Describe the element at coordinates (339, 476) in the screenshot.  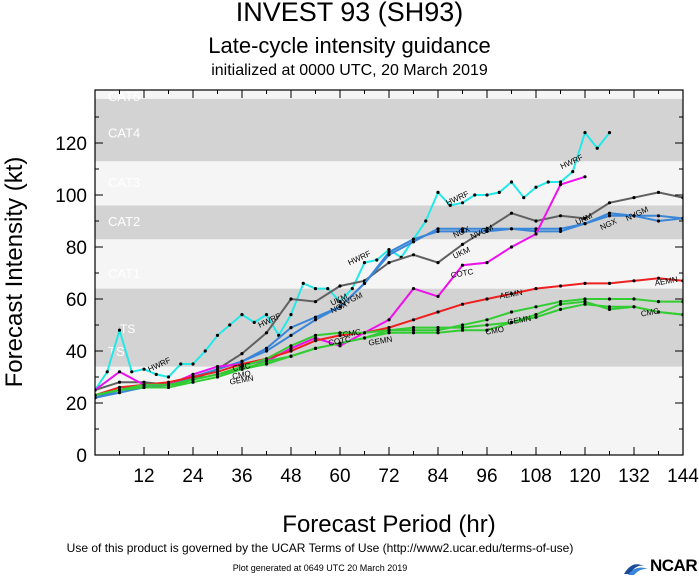
I see `x-tick-label: 60` at that location.